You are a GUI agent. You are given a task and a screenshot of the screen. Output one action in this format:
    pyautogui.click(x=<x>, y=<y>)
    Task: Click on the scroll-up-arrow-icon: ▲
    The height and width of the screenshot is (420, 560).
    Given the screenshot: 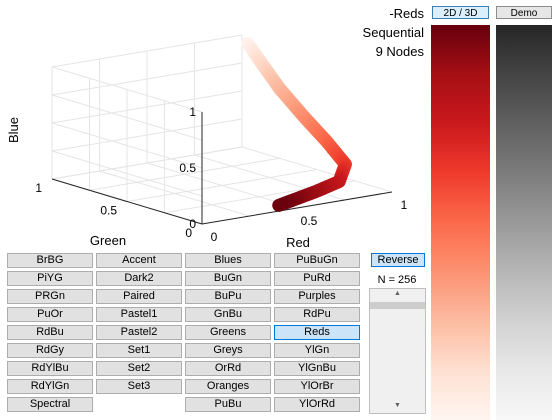 What is the action you would take?
    pyautogui.click(x=397, y=295)
    